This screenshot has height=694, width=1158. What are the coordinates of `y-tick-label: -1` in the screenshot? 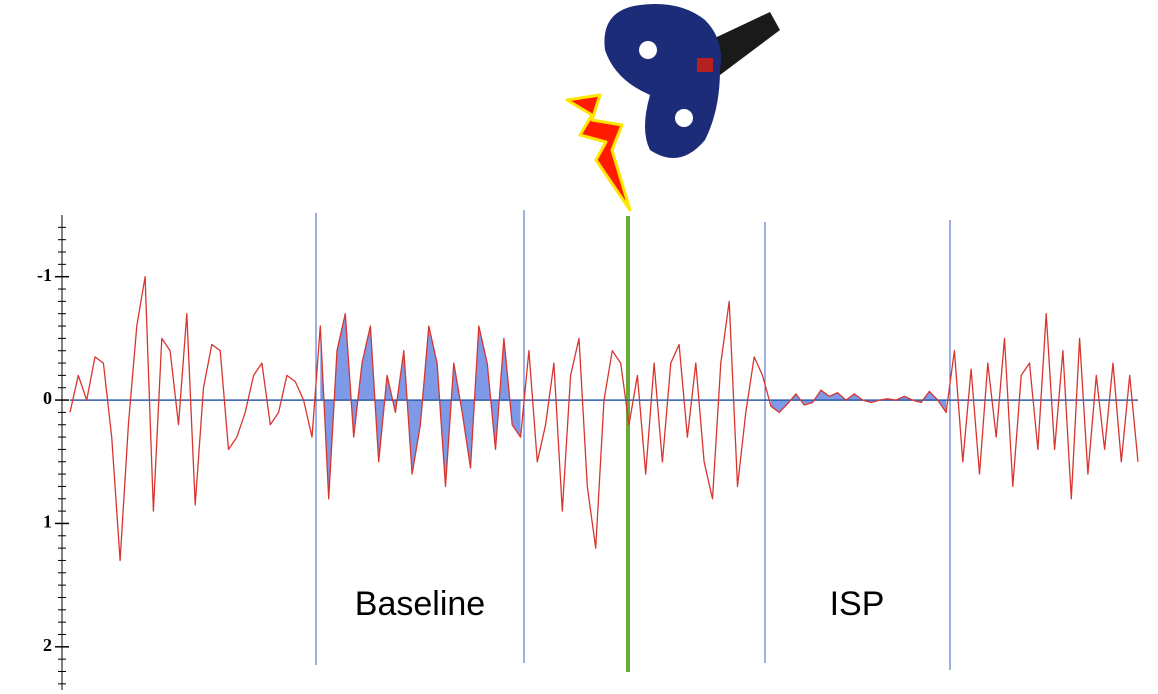 It's located at (44, 275).